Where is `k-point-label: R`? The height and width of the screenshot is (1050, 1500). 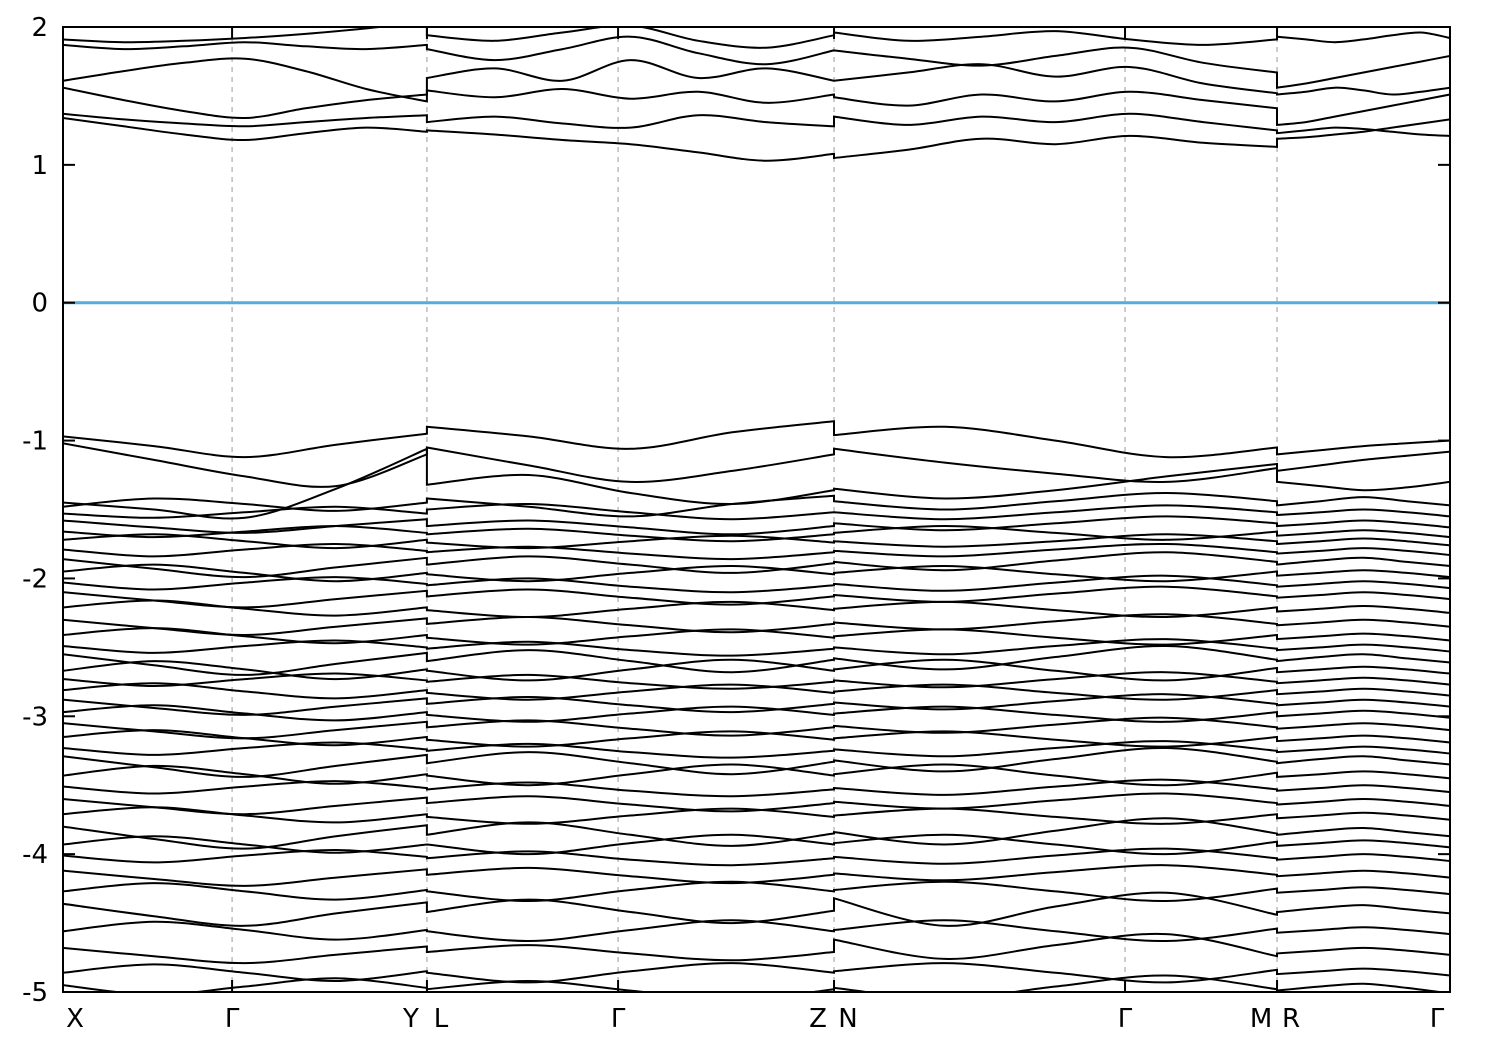
k-point-label: R is located at coordinates (1291, 1019).